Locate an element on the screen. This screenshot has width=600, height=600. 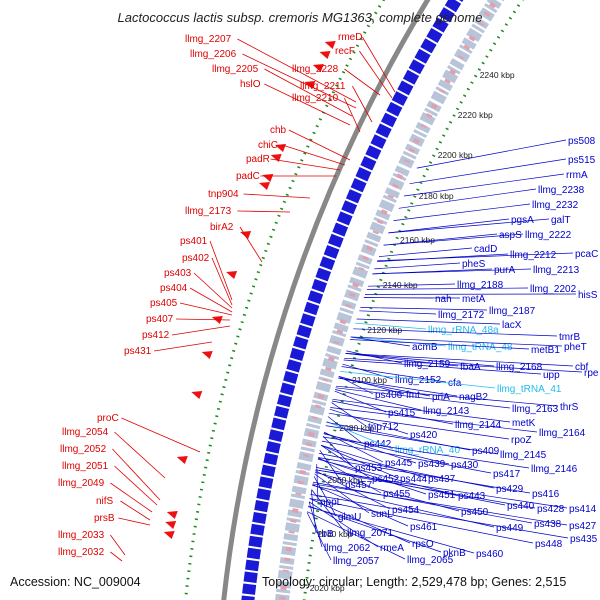
left-gene-label: llmg_2206 is located at coordinates (213, 54).